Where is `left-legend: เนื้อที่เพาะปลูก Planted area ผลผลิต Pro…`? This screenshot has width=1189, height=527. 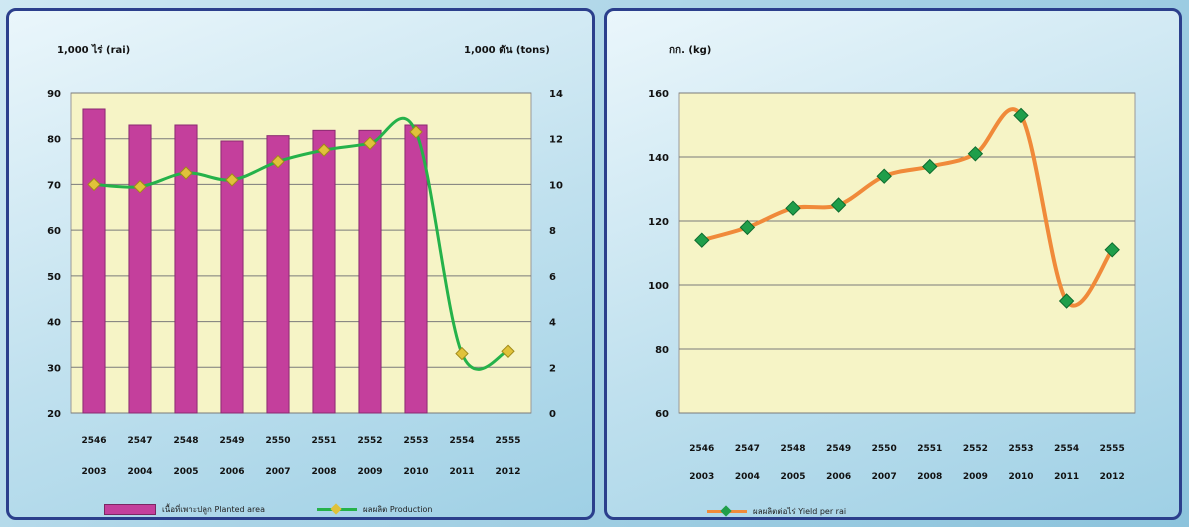 left-legend: เนื้อที่เพาะปลูก Planted area ผลผลิต Pro… is located at coordinates (268, 509).